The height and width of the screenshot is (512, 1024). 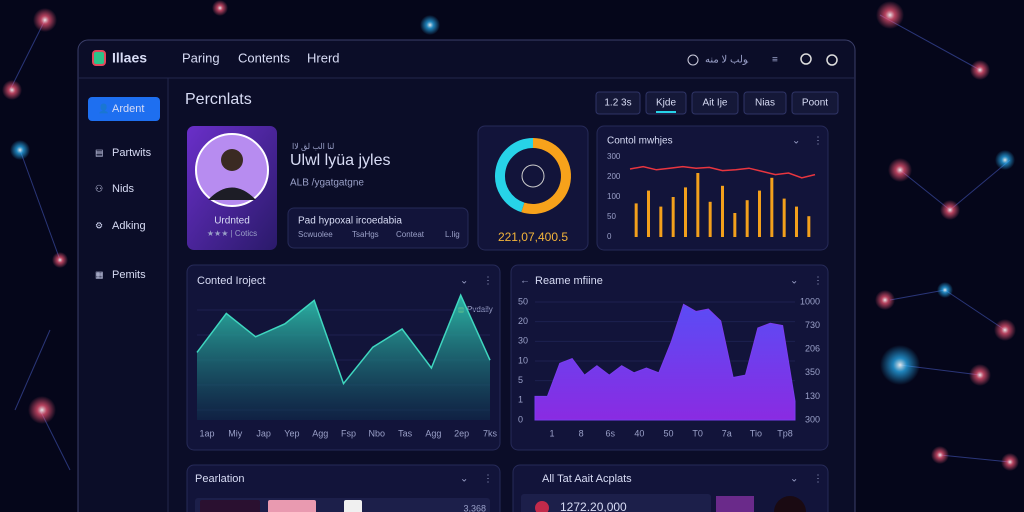 What do you see at coordinates (218, 99) in the screenshot?
I see `page-title: Percnlats` at bounding box center [218, 99].